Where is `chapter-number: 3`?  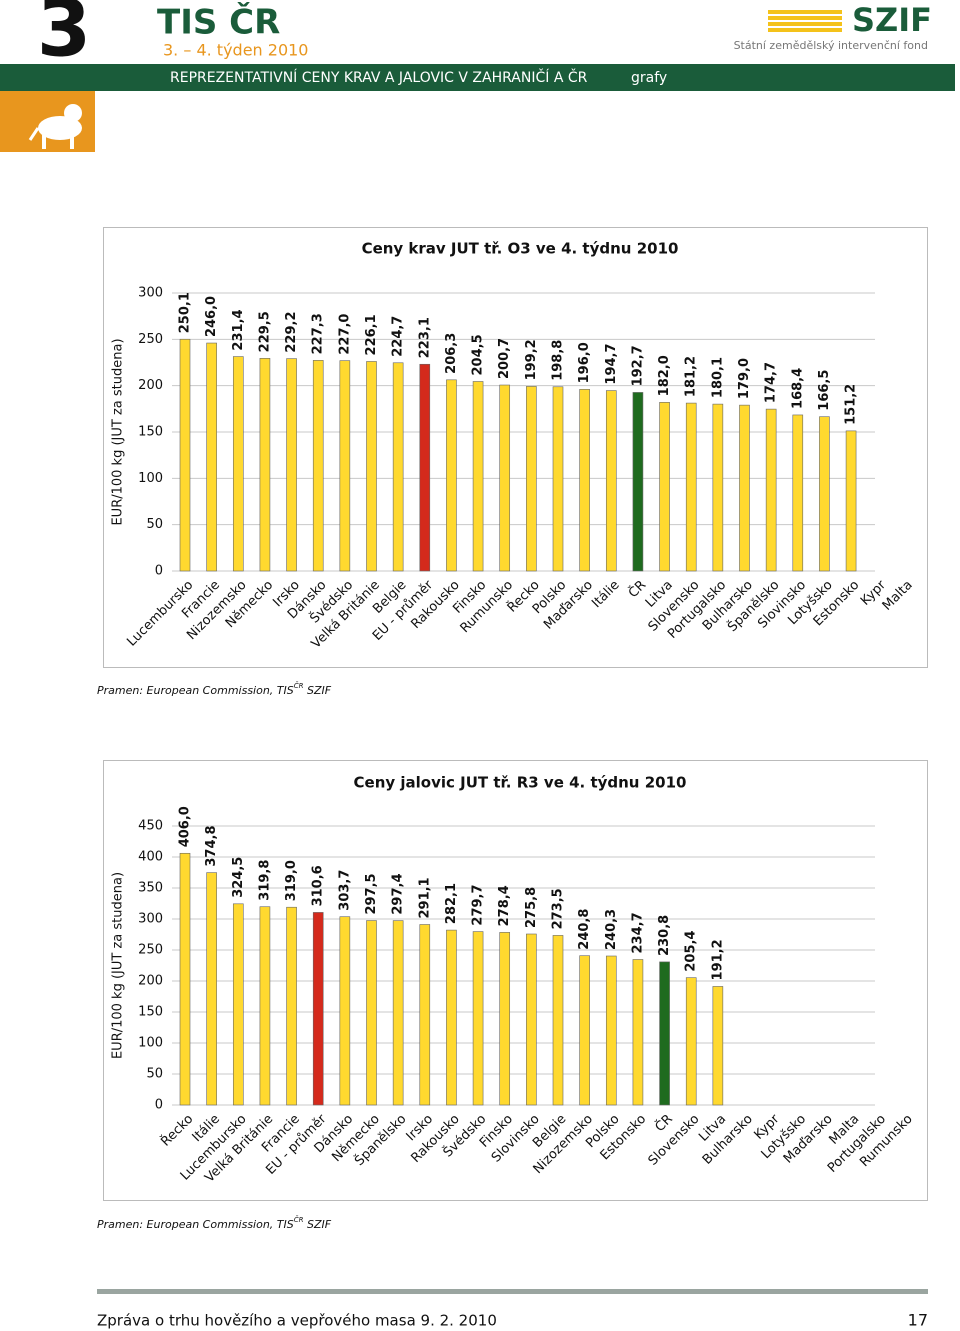 chapter-number: 3 is located at coordinates (64, 37).